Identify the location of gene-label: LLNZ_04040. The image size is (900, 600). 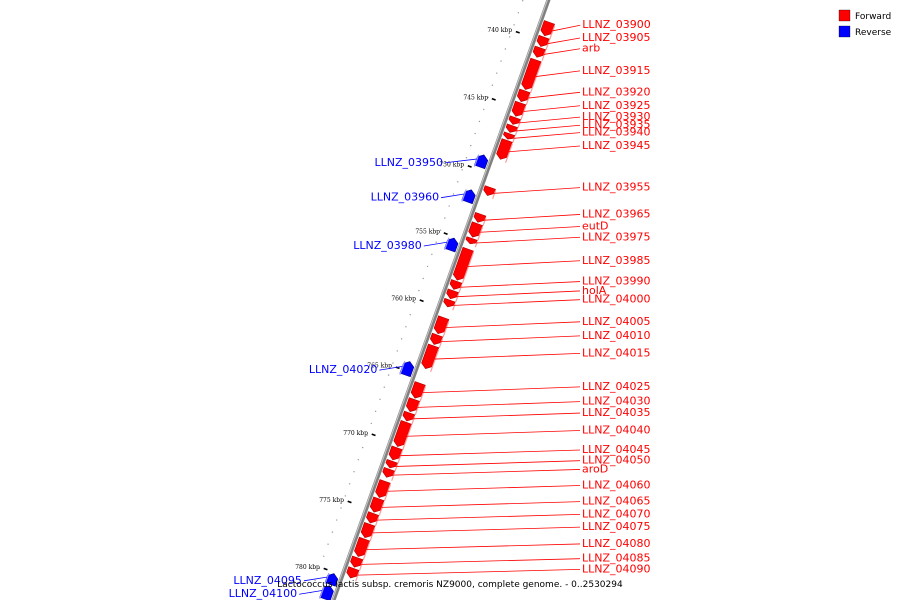
(616, 430).